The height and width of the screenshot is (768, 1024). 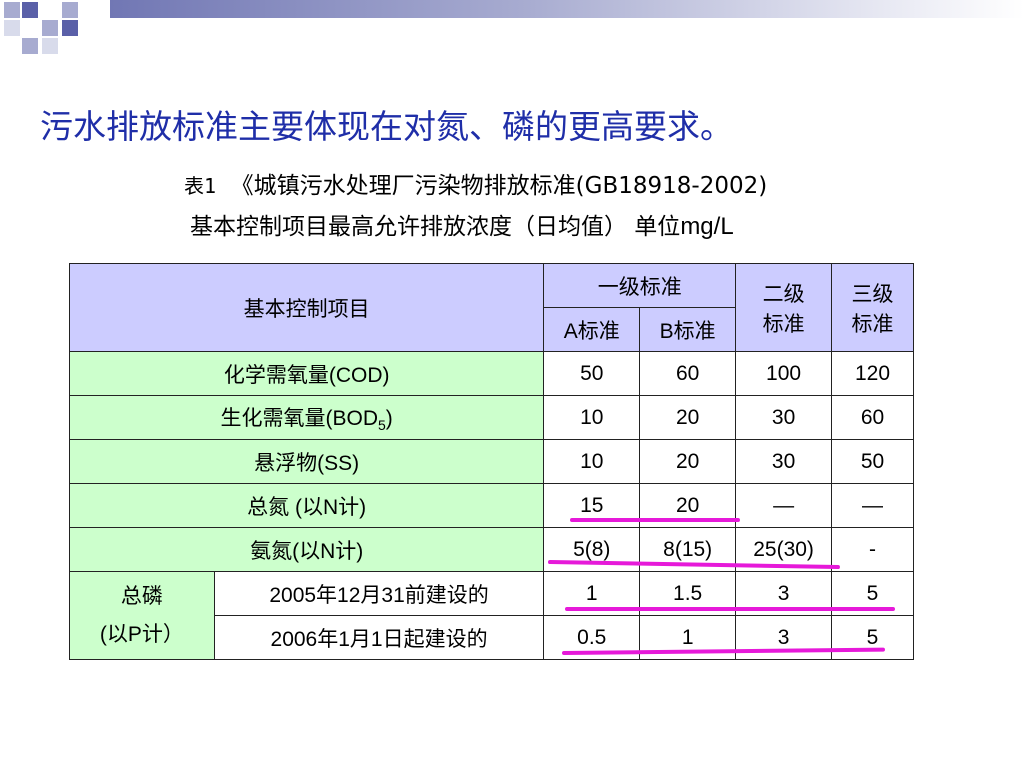 I want to click on header-grade1: 一级标准, so click(x=640, y=285).